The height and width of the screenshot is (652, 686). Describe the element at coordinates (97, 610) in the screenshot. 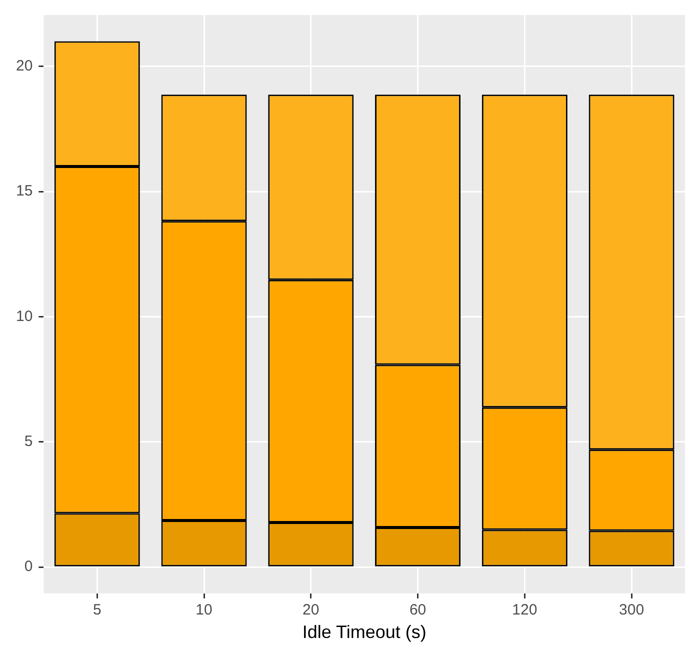

I see `x-tick-label: 5` at that location.